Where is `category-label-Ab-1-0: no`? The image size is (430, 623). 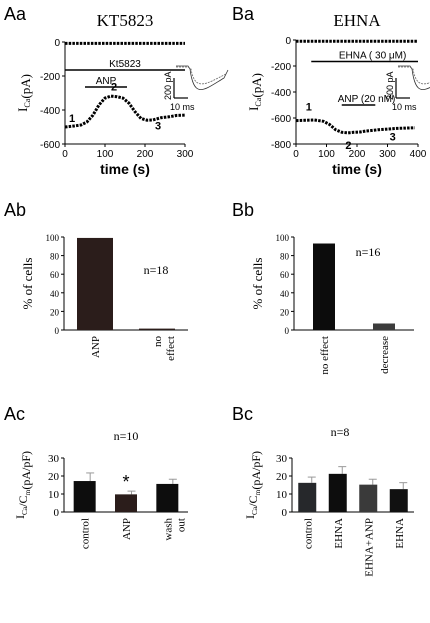
category-label-Ab-1-0: no is located at coordinates (158, 342).